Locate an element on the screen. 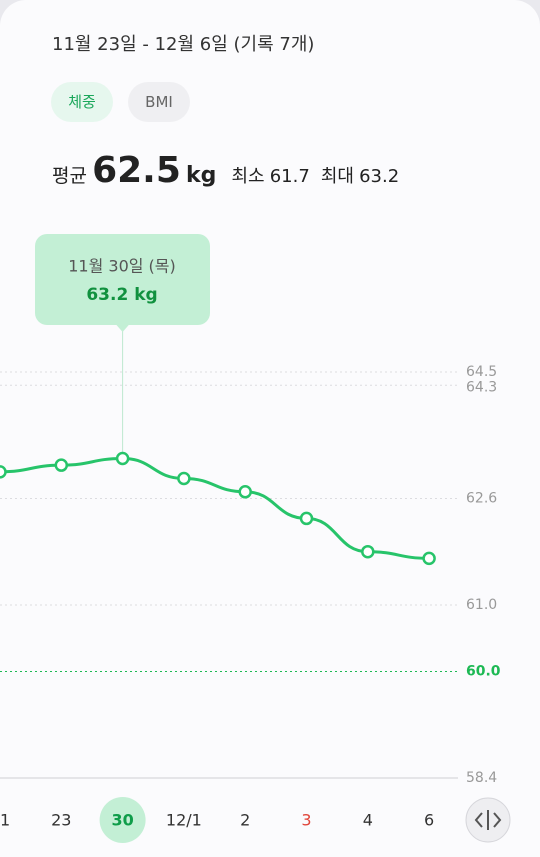 Image resolution: width=540 pixels, height=857 pixels. avg-label: 평균 is located at coordinates (69, 176).